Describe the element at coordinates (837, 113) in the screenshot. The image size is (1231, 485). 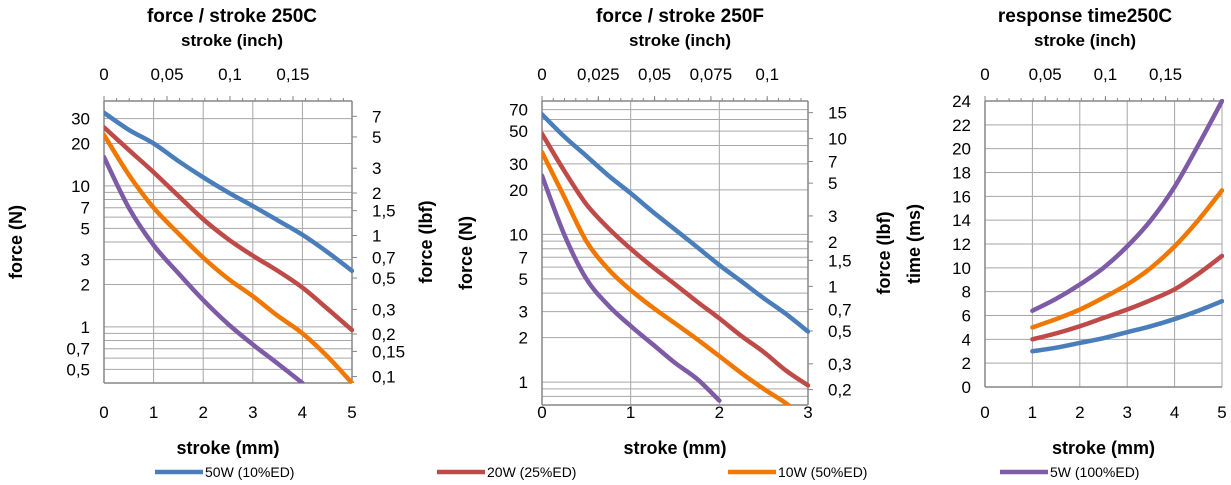
I see `y2-tick-label: 15` at that location.